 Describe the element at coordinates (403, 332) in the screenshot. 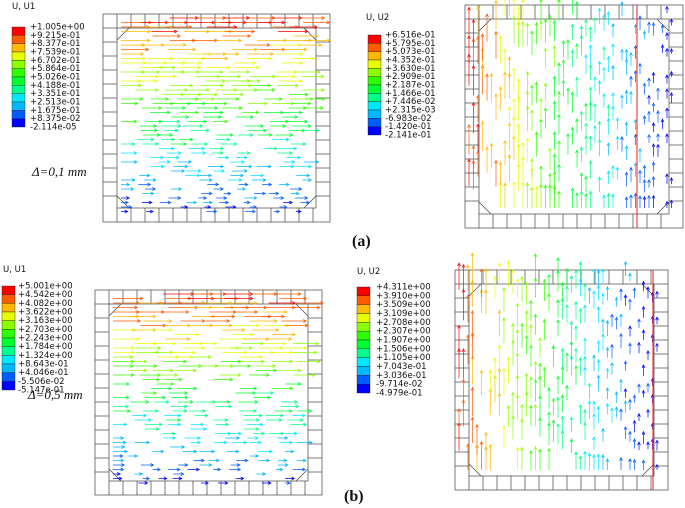

I see `legend-label: +2.307e+00` at that location.